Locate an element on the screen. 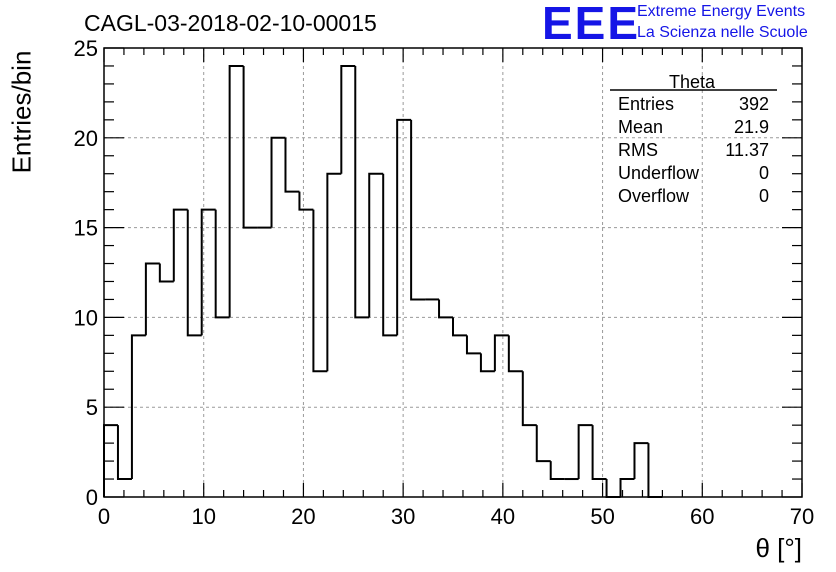 The image size is (836, 572). y-tick-label: 20 is located at coordinates (86, 138).